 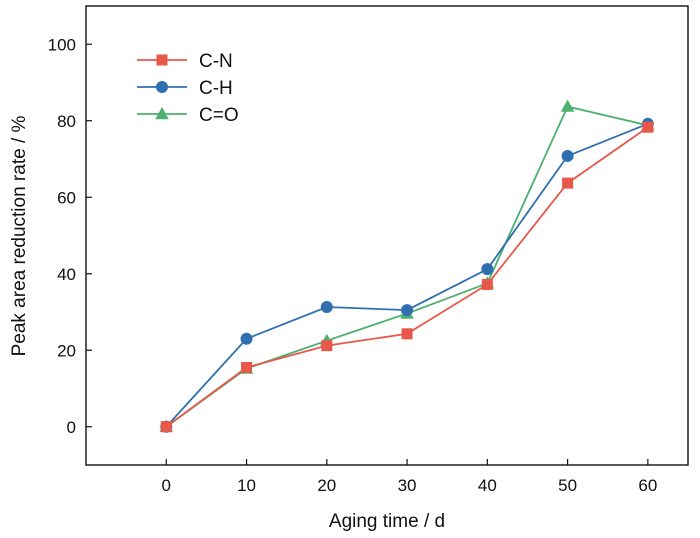 What do you see at coordinates (216, 61) in the screenshot?
I see `legend-label: C-N` at bounding box center [216, 61].